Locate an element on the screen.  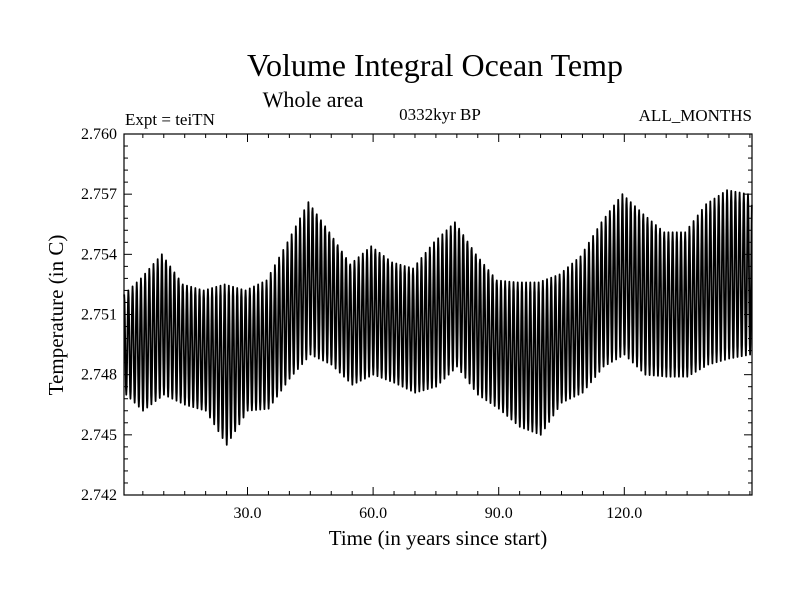
x-tick-label: 90.0 is located at coordinates (499, 513).